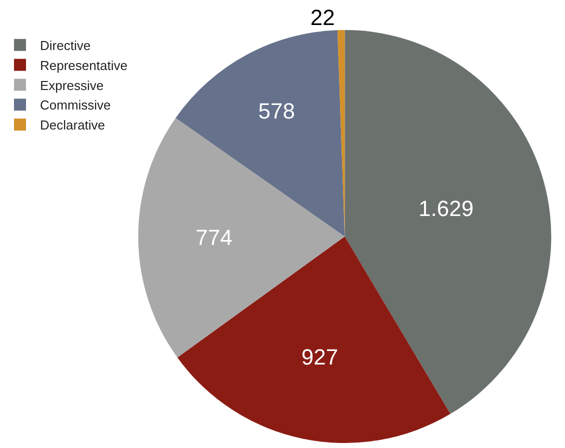 This screenshot has height=448, width=565. I want to click on legend-label: Expressive, so click(72, 85).